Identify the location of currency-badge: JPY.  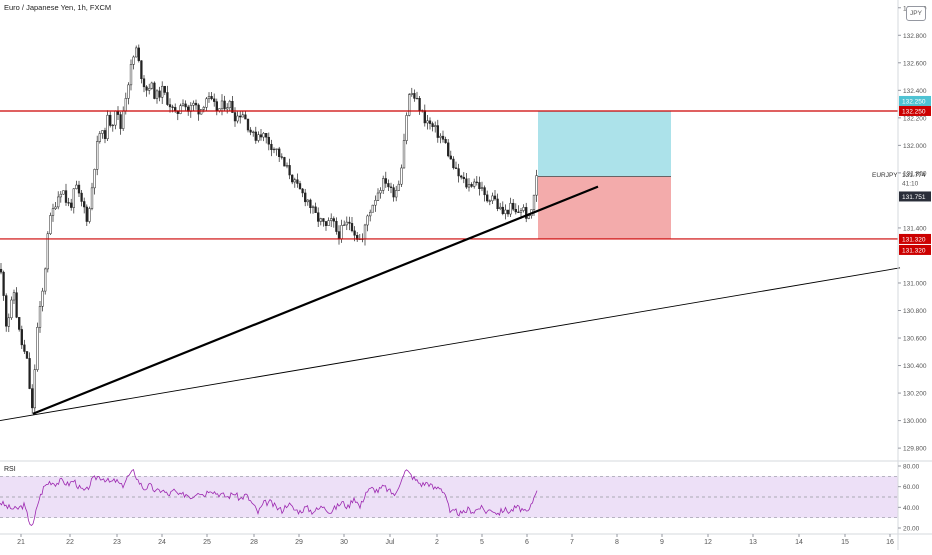
(916, 13).